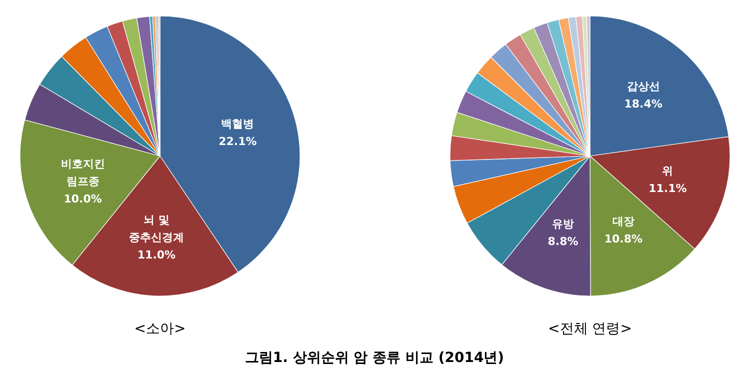 The height and width of the screenshot is (374, 749). Describe the element at coordinates (83, 199) in the screenshot. I see `data-label: 10.0%` at that location.